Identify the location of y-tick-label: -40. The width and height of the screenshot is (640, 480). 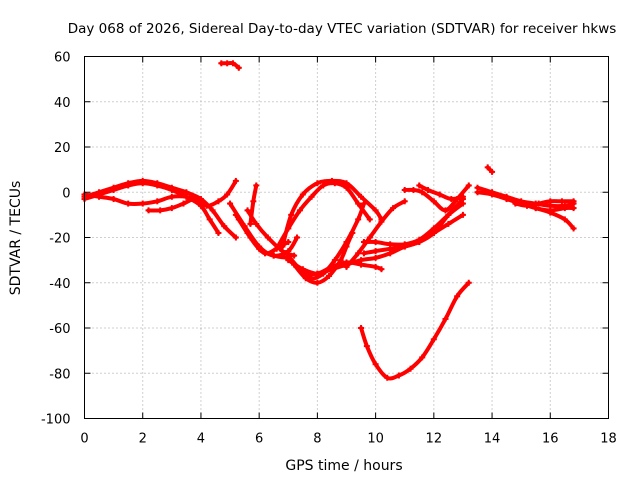
(59, 284).